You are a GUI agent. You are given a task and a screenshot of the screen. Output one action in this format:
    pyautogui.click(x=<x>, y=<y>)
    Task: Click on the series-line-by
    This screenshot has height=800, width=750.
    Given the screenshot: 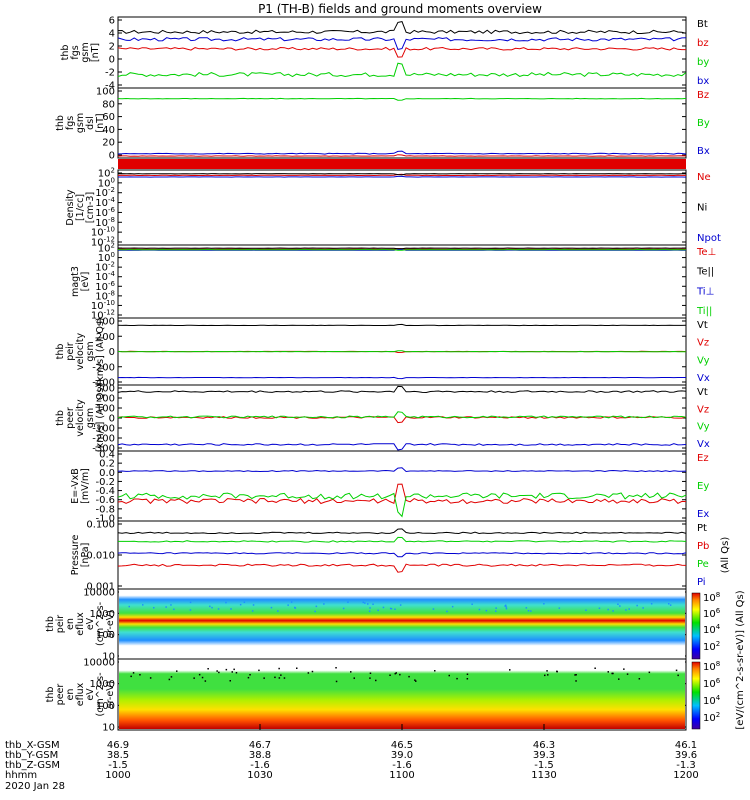 What is the action you would take?
    pyautogui.click(x=402, y=70)
    